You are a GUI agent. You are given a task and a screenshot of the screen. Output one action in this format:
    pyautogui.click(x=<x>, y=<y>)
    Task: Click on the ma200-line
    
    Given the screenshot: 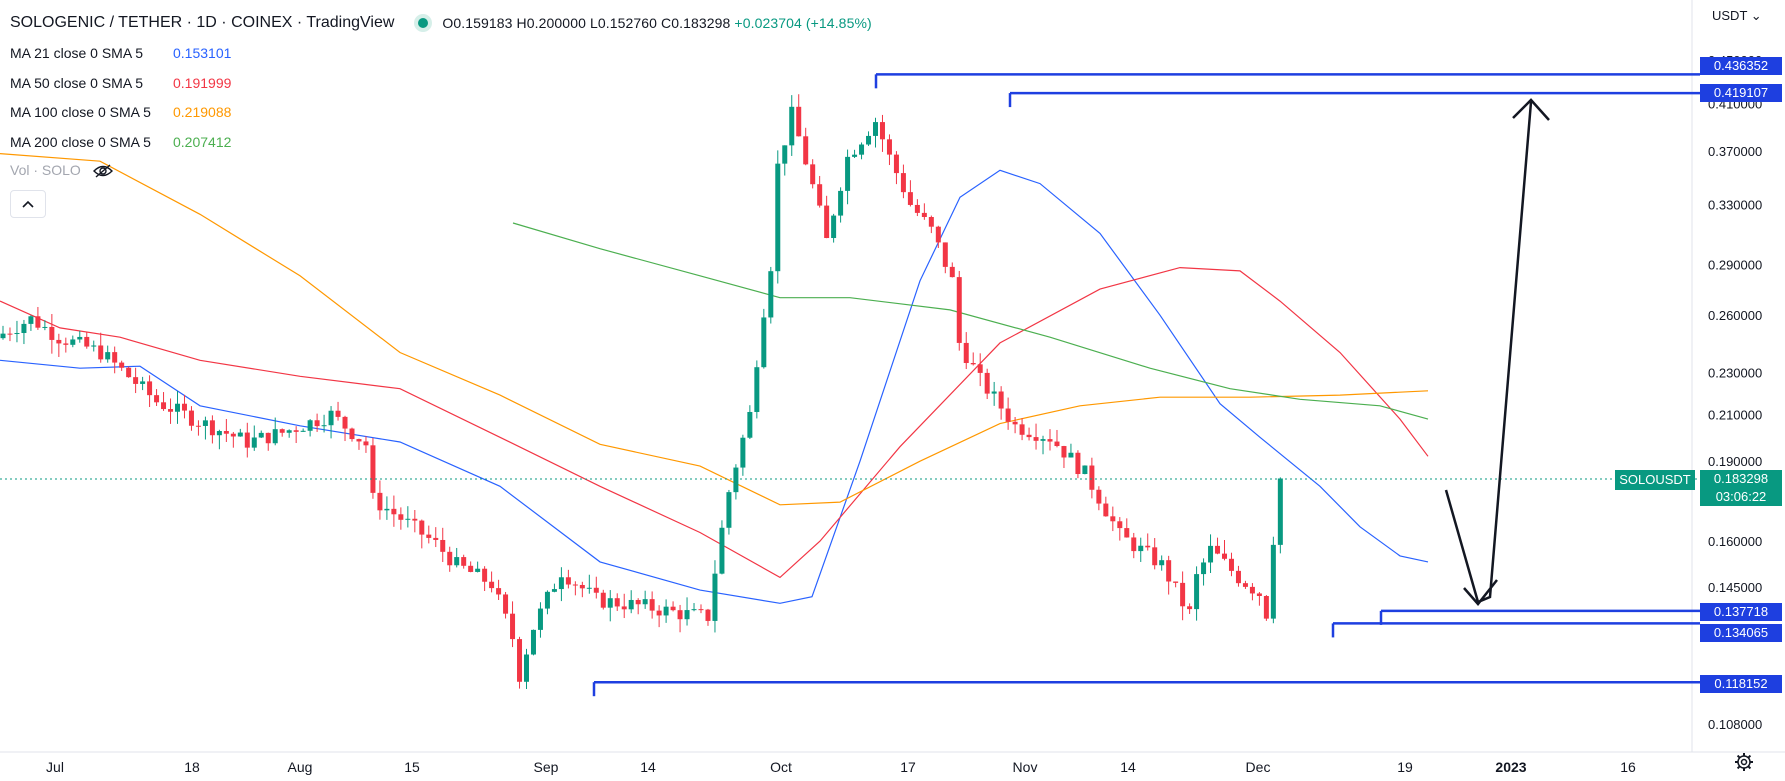 What is the action you would take?
    pyautogui.click(x=970, y=321)
    